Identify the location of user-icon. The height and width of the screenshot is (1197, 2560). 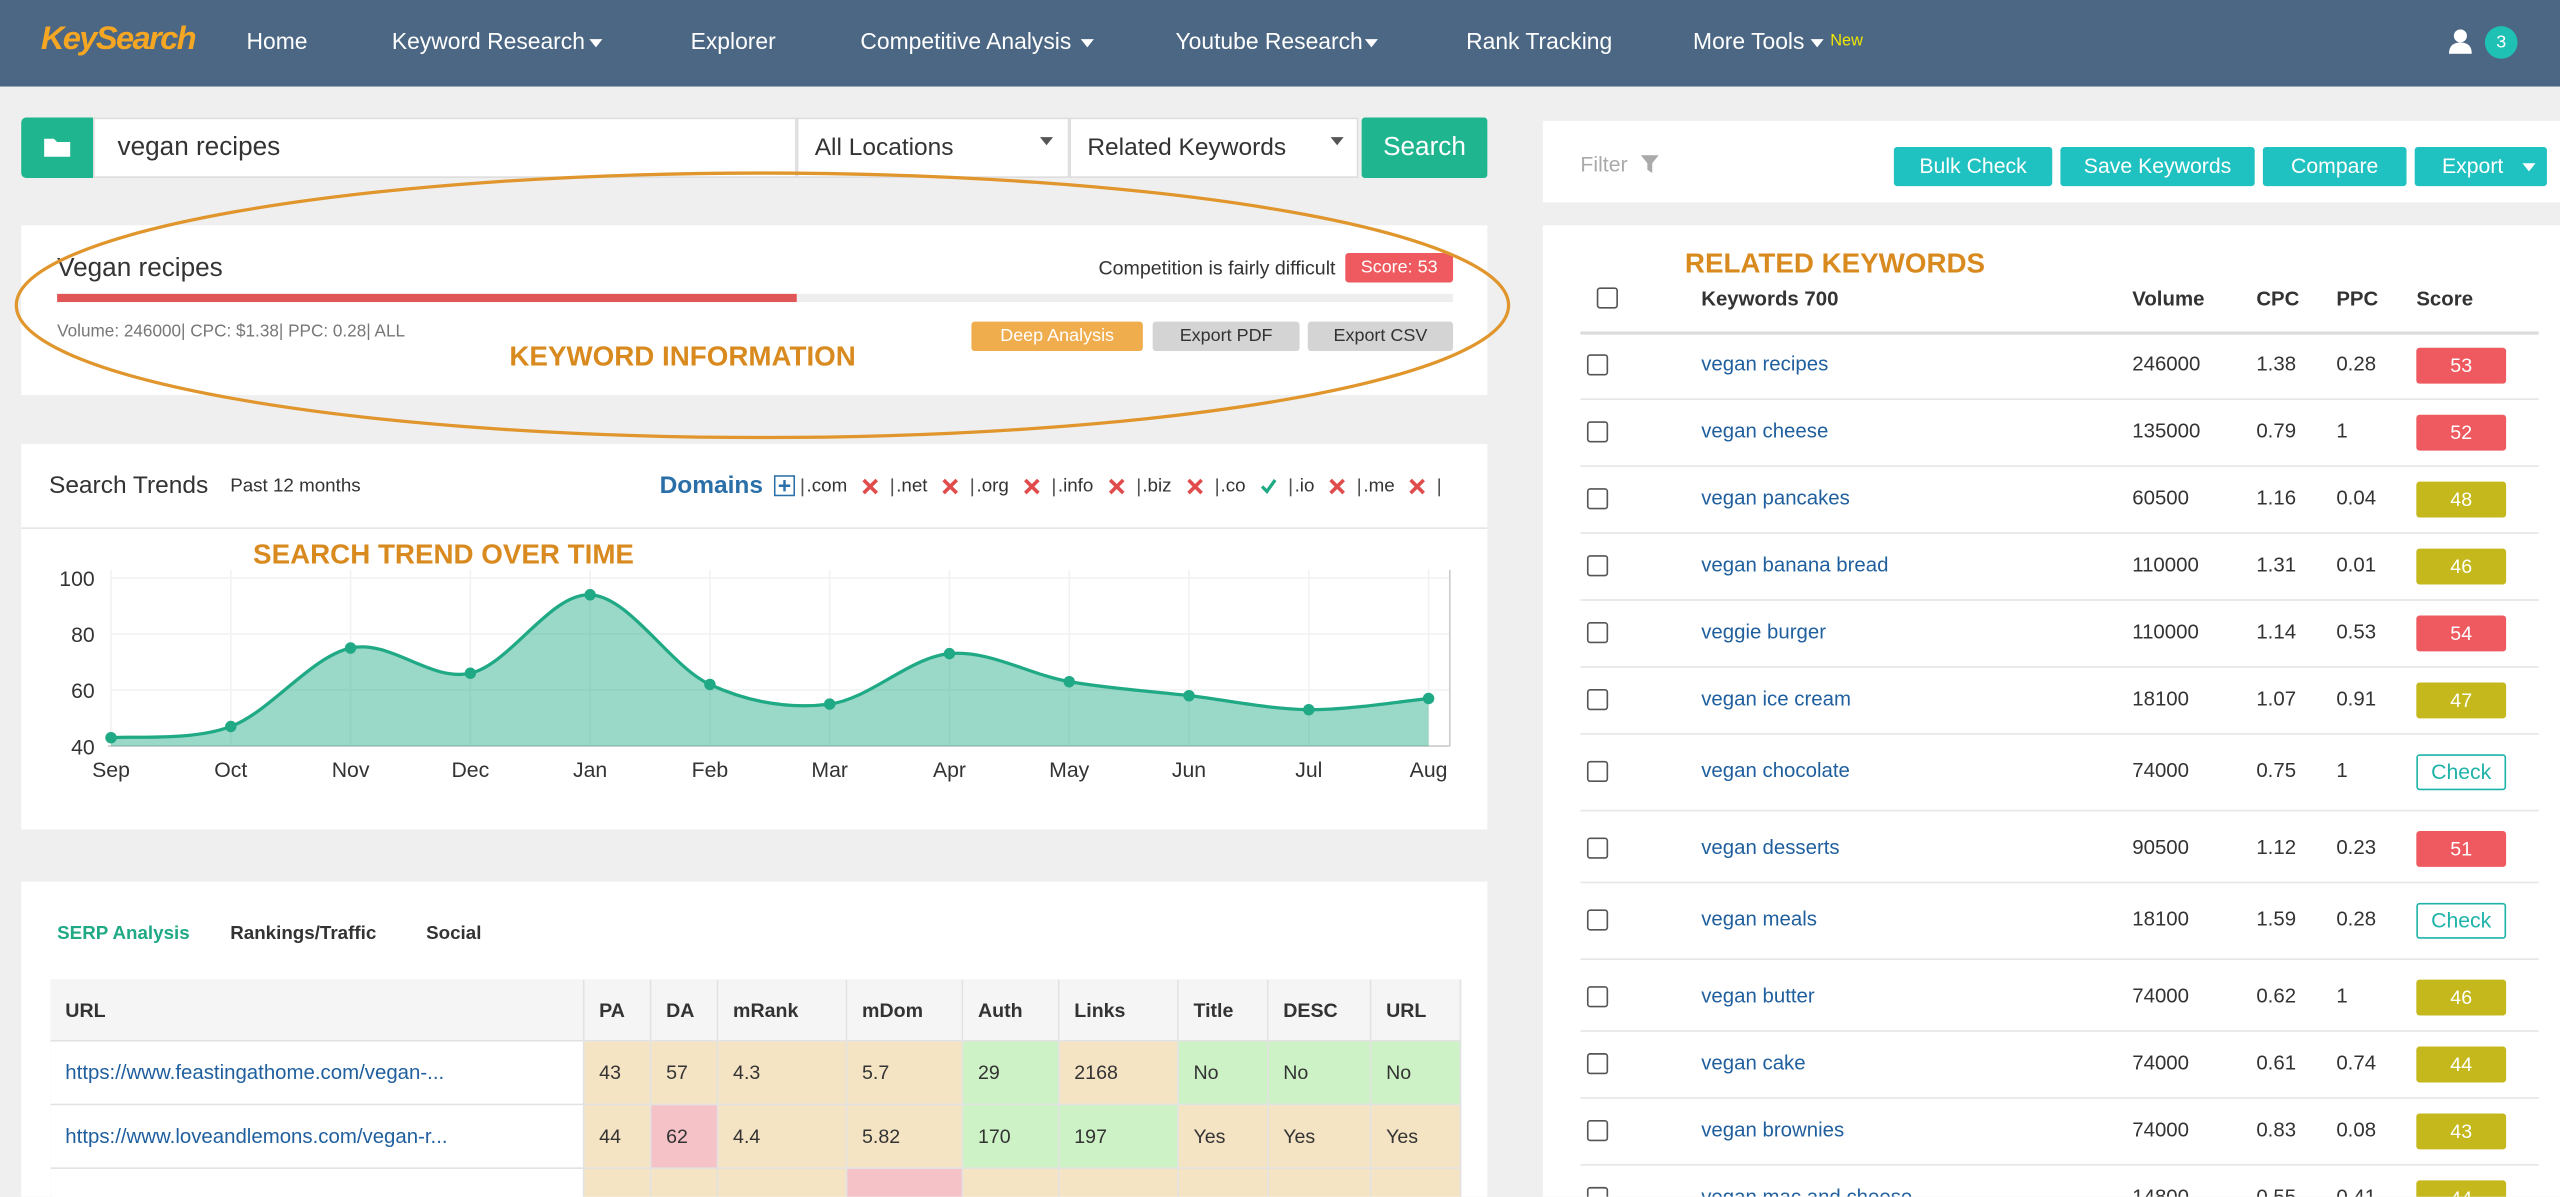
(2460, 41).